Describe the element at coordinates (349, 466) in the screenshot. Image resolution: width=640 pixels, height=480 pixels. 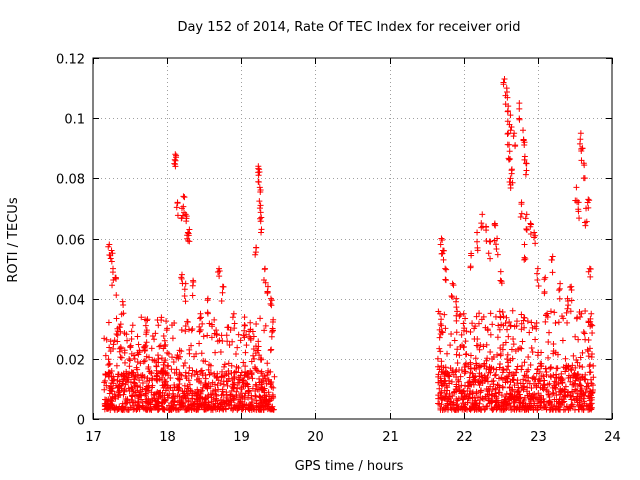
I see `x-axis-title: GPS time / hours` at that location.